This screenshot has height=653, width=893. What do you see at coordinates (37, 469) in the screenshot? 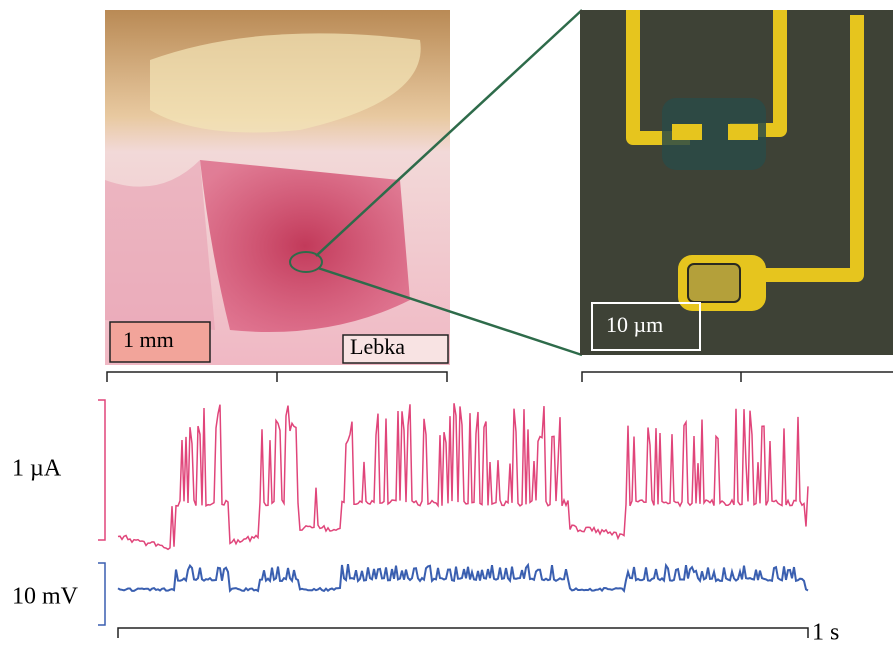
I see `current-scale-label: 1 µA` at bounding box center [37, 469].